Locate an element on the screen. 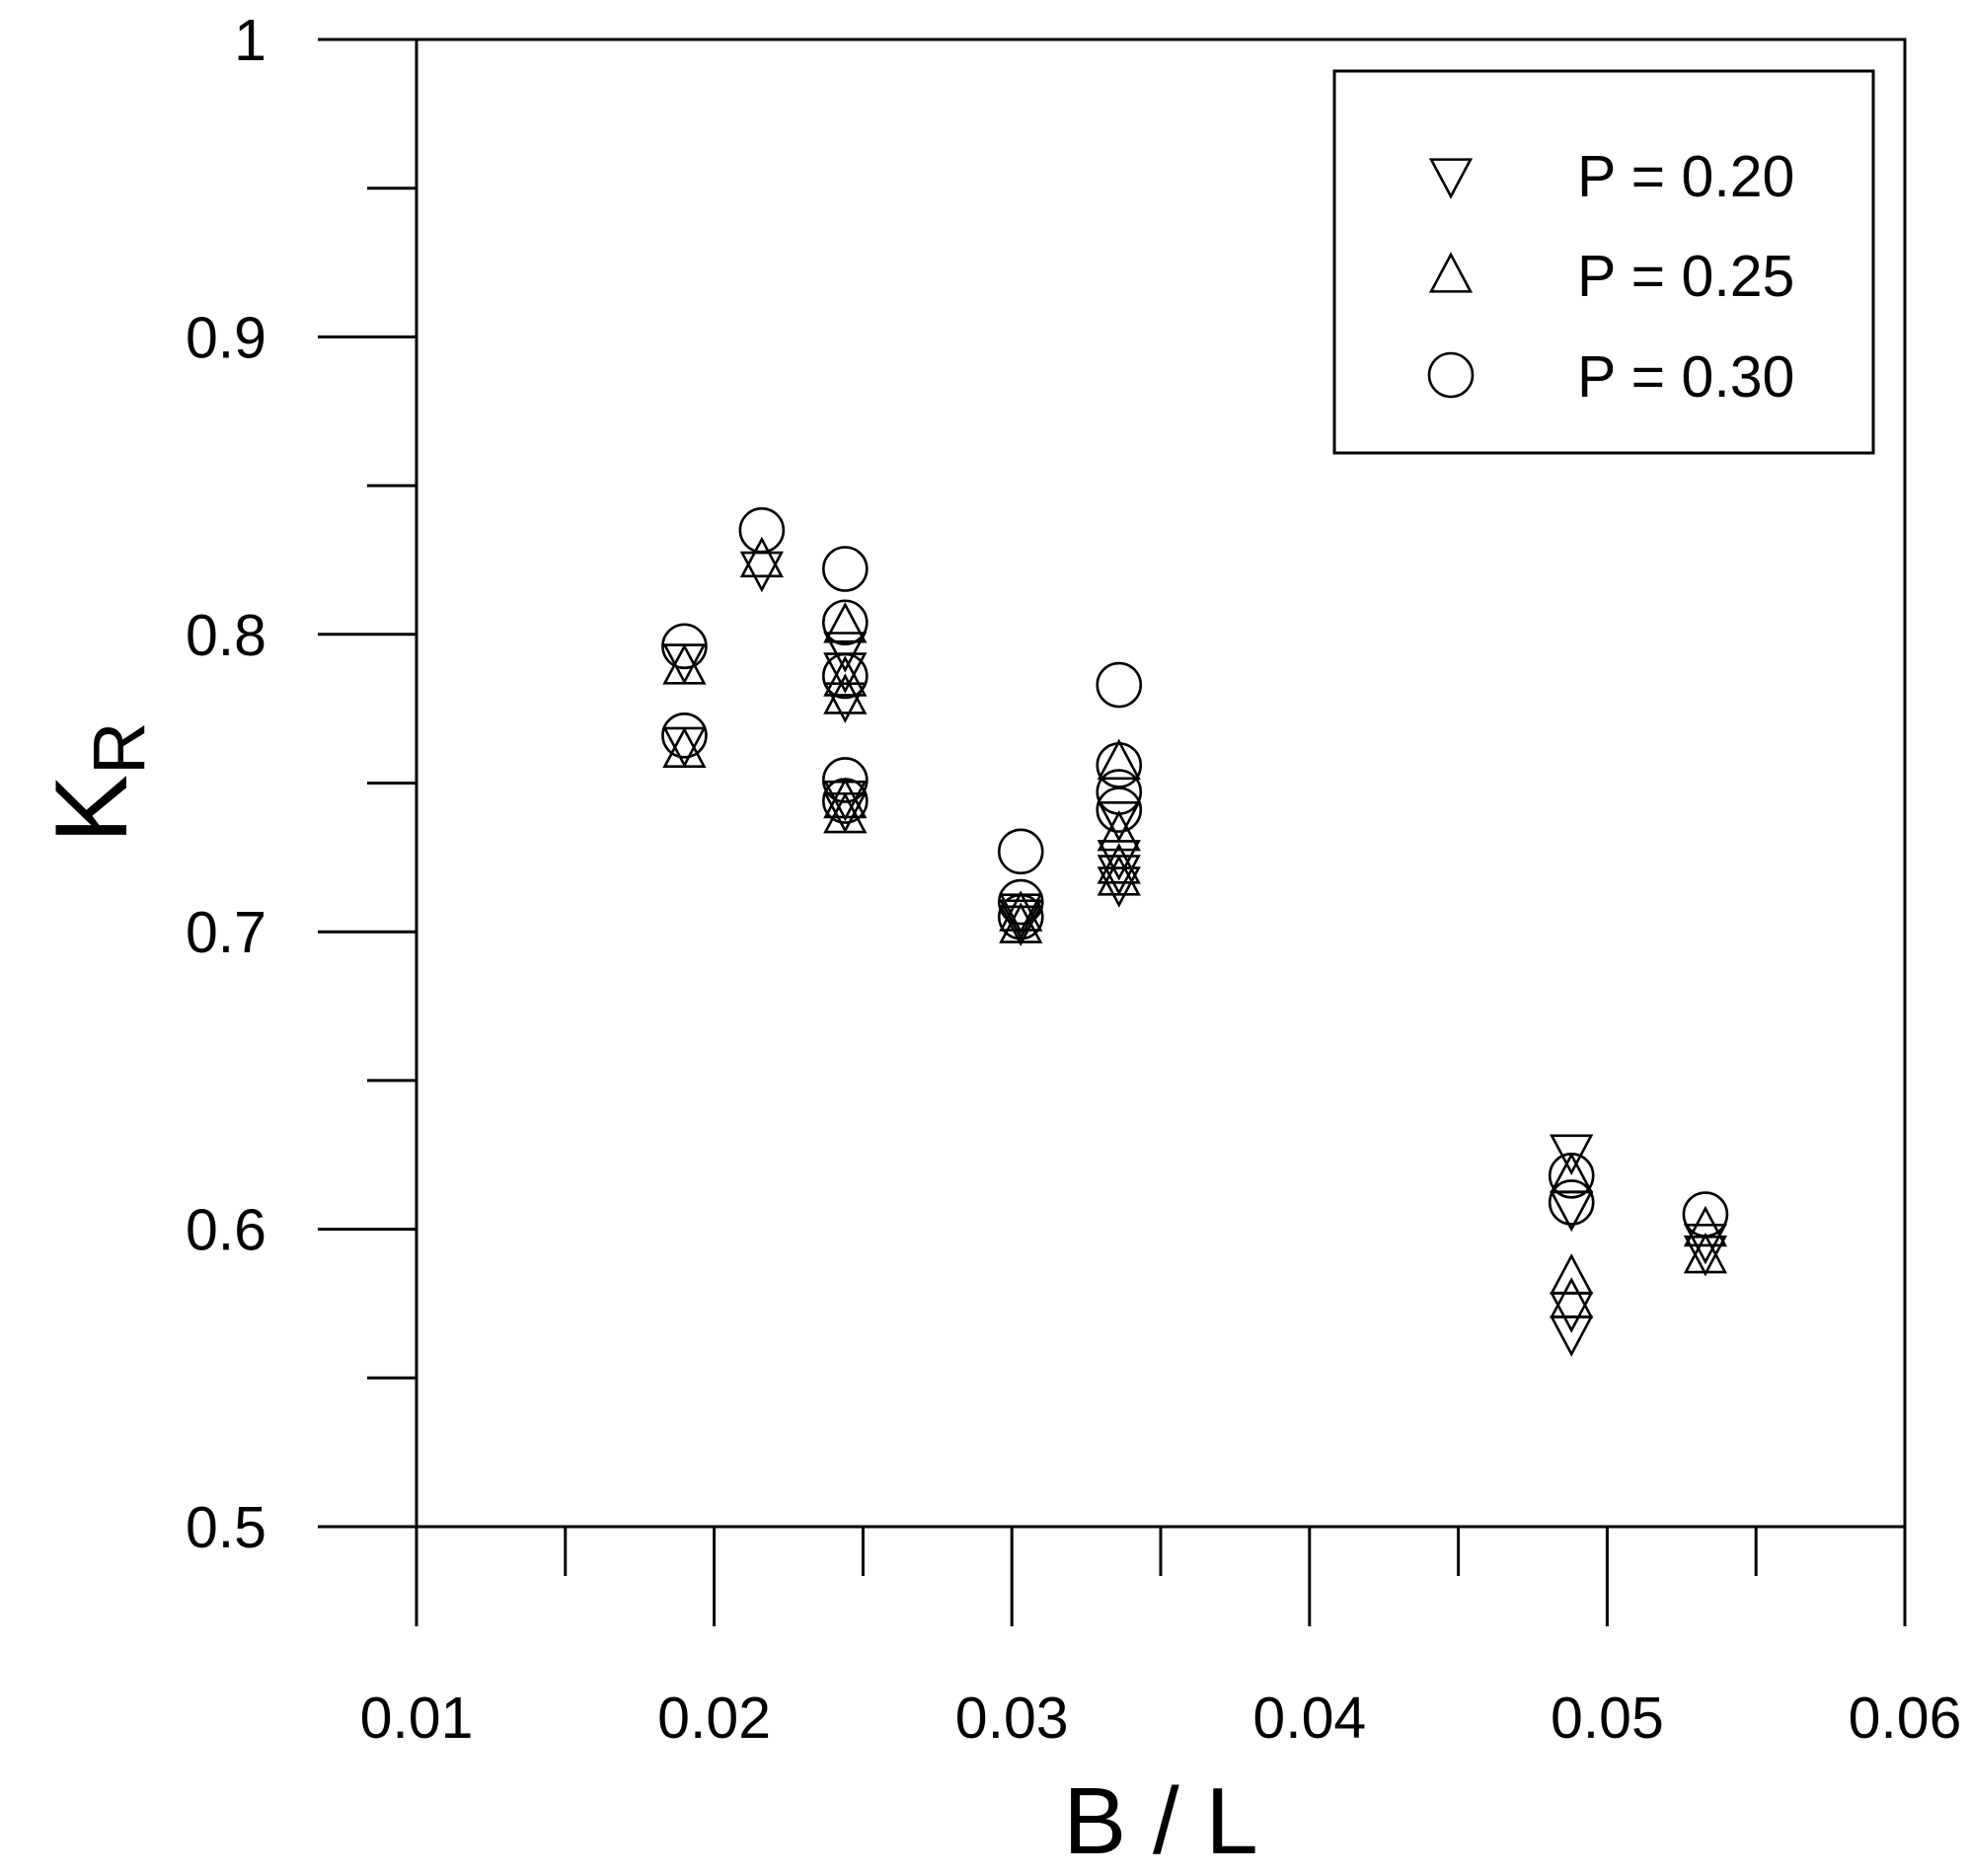 The image size is (1970, 1876). x-axis-title: B / L is located at coordinates (1160, 1821).